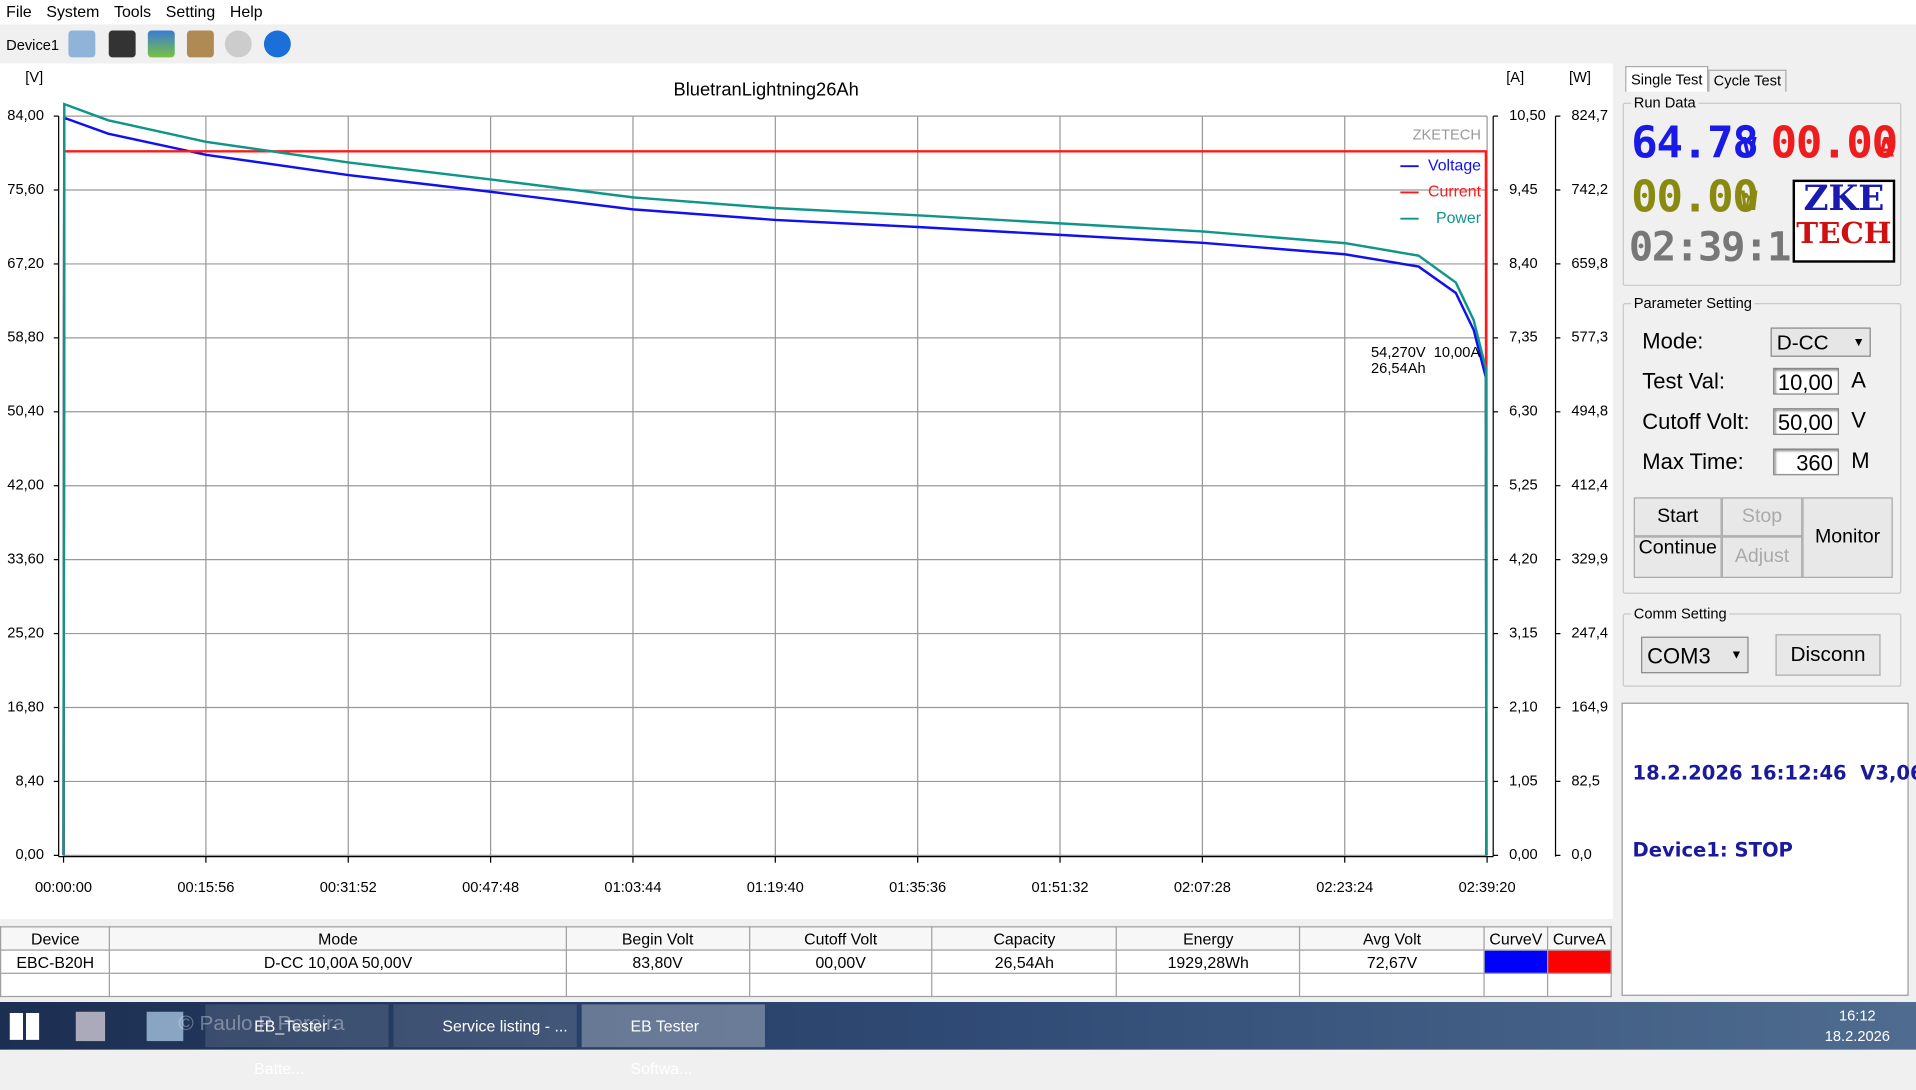 This screenshot has height=1090, width=1916. Describe the element at coordinates (19, 11) in the screenshot. I see `menu-item: File` at that location.